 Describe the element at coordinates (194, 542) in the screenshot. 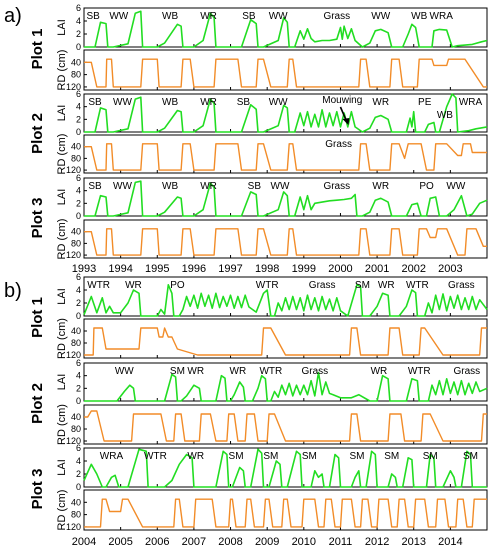

I see `year-tick-label: 2007` at that location.